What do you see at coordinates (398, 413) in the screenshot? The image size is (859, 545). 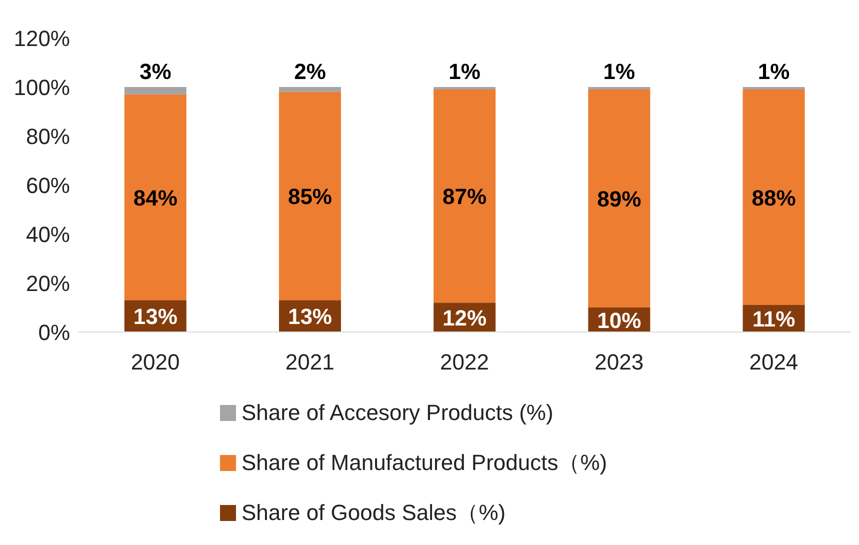 I see `legend-label: Share of Accesory Products (%)` at bounding box center [398, 413].